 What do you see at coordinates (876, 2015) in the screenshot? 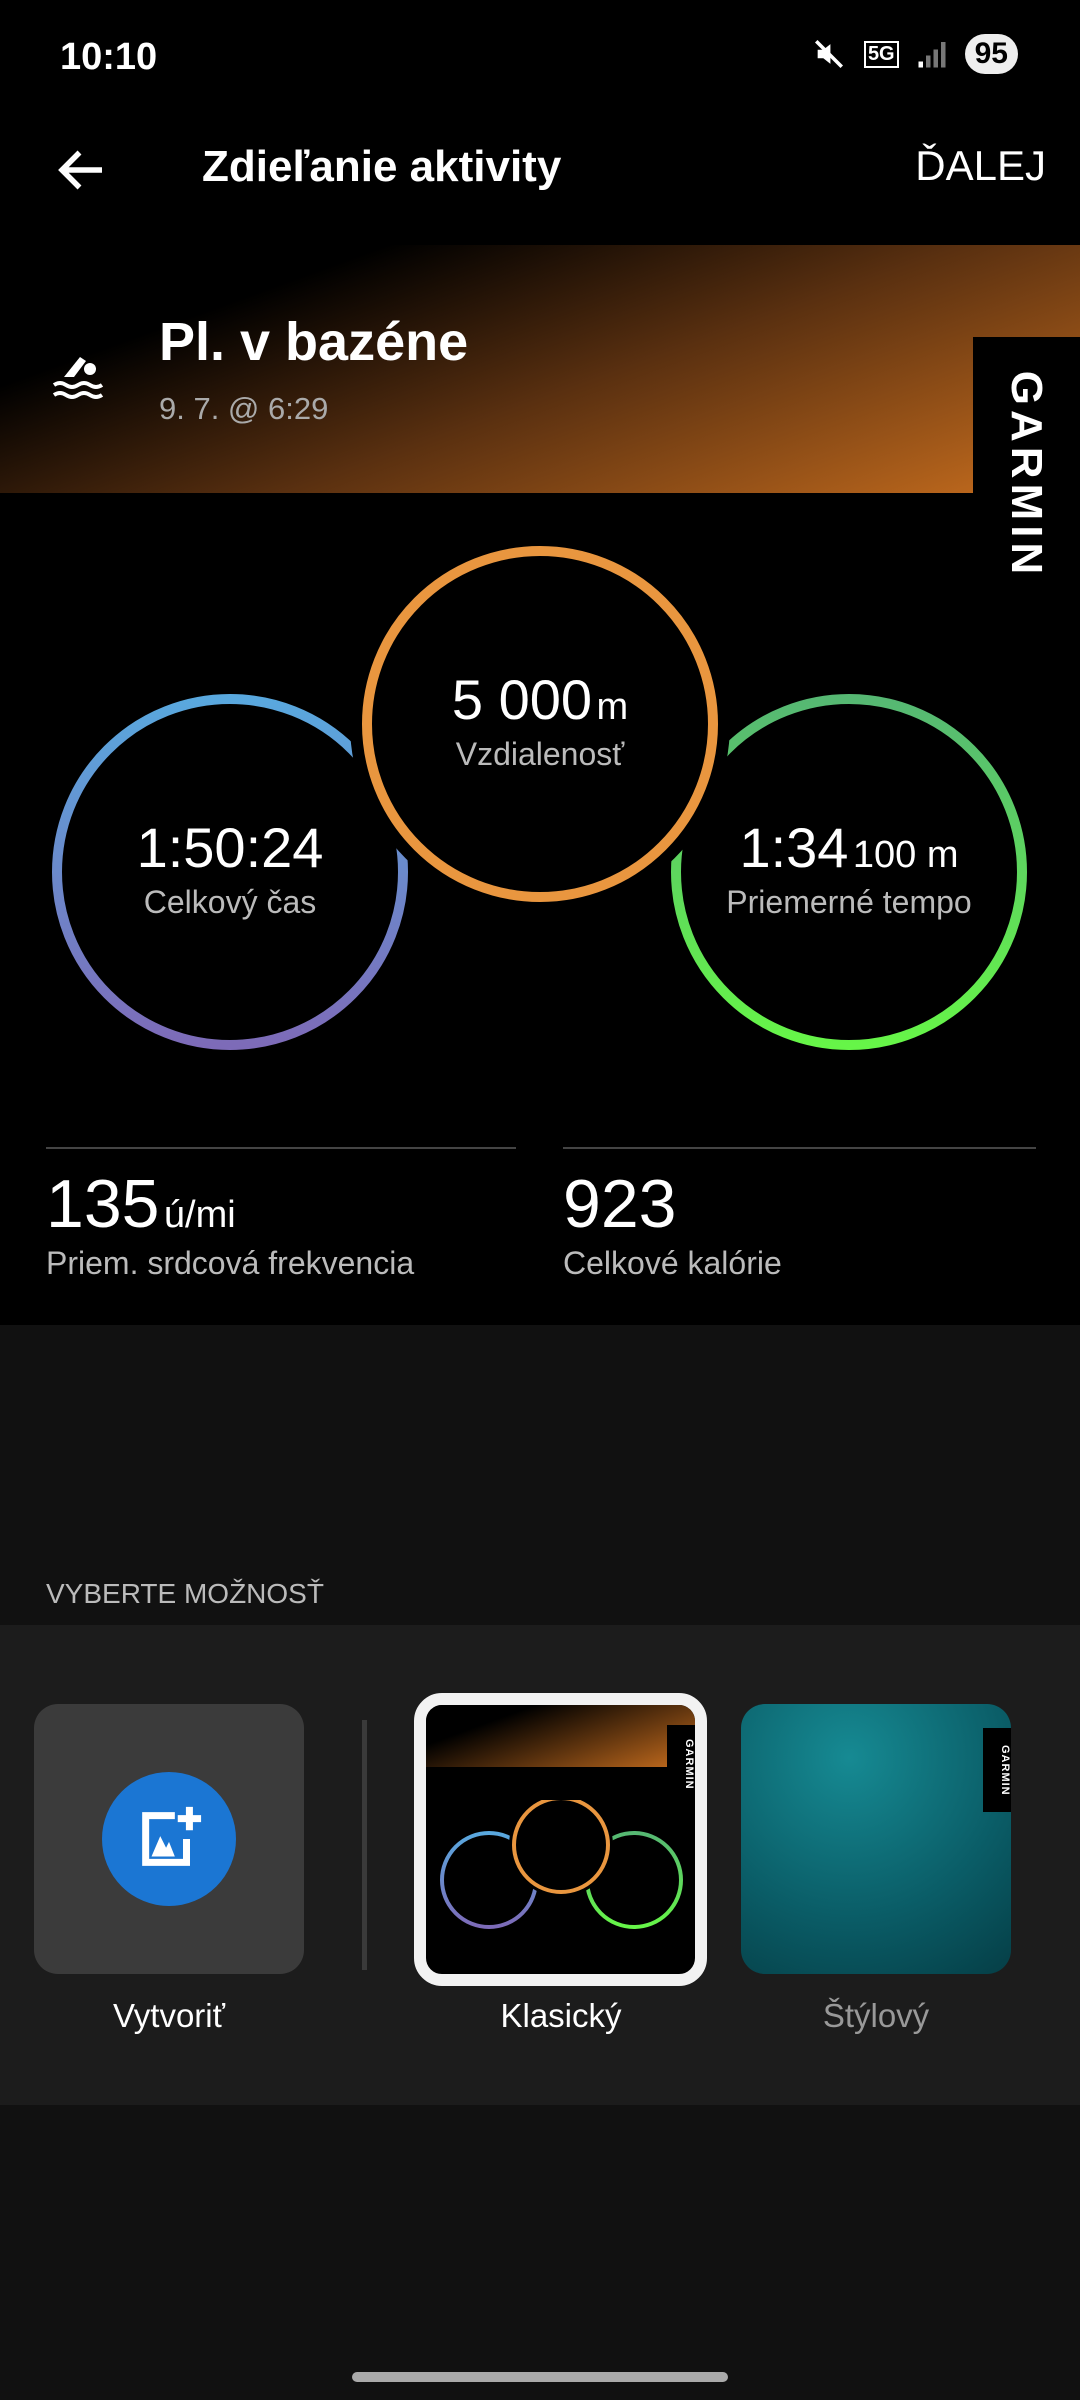
I see `option-label: Štýlový` at bounding box center [876, 2015].